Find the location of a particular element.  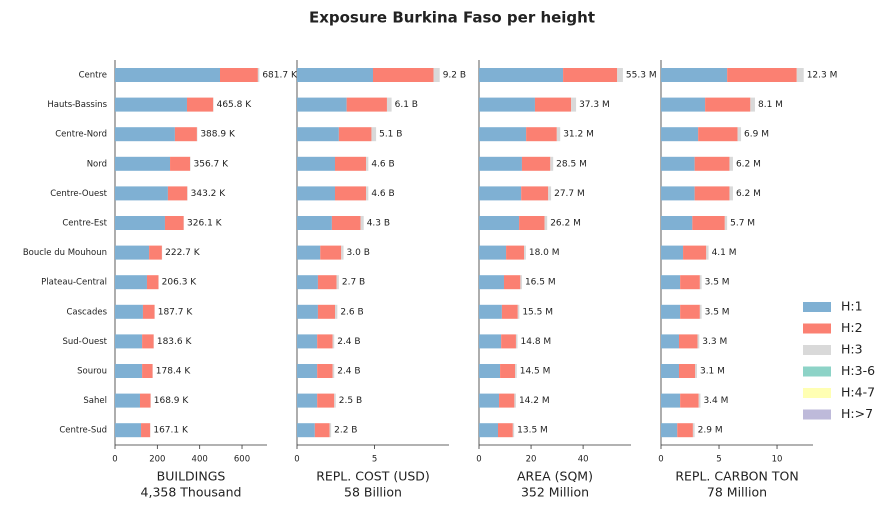

total-label: 5.7 M is located at coordinates (742, 224).